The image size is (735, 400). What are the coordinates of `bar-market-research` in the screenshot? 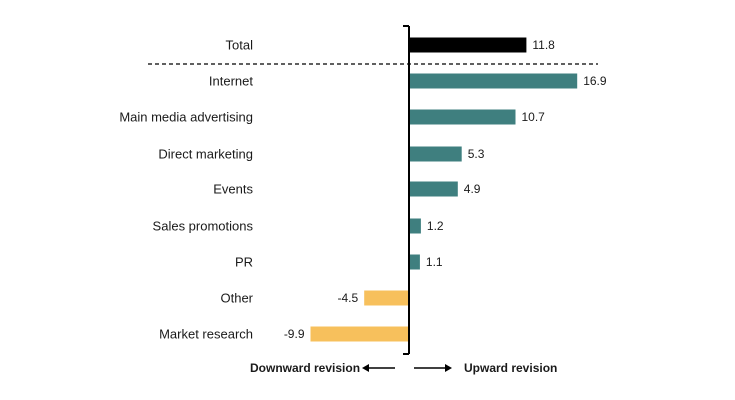 It's located at (359, 334).